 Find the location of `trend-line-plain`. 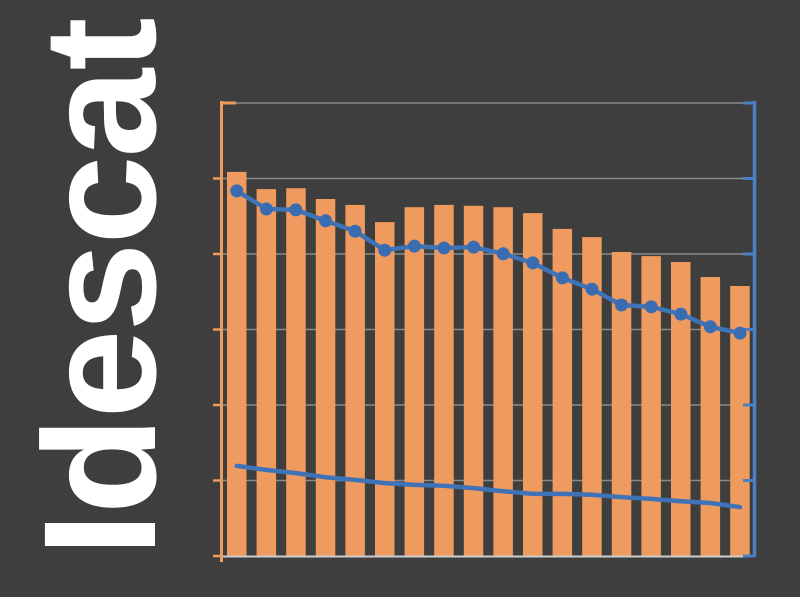

trend-line-plain is located at coordinates (488, 486).